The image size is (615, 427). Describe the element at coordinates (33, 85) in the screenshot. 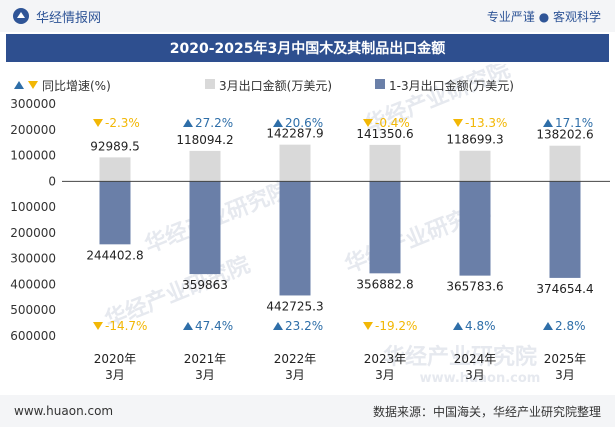

I see `legend-growth-down-marker` at that location.